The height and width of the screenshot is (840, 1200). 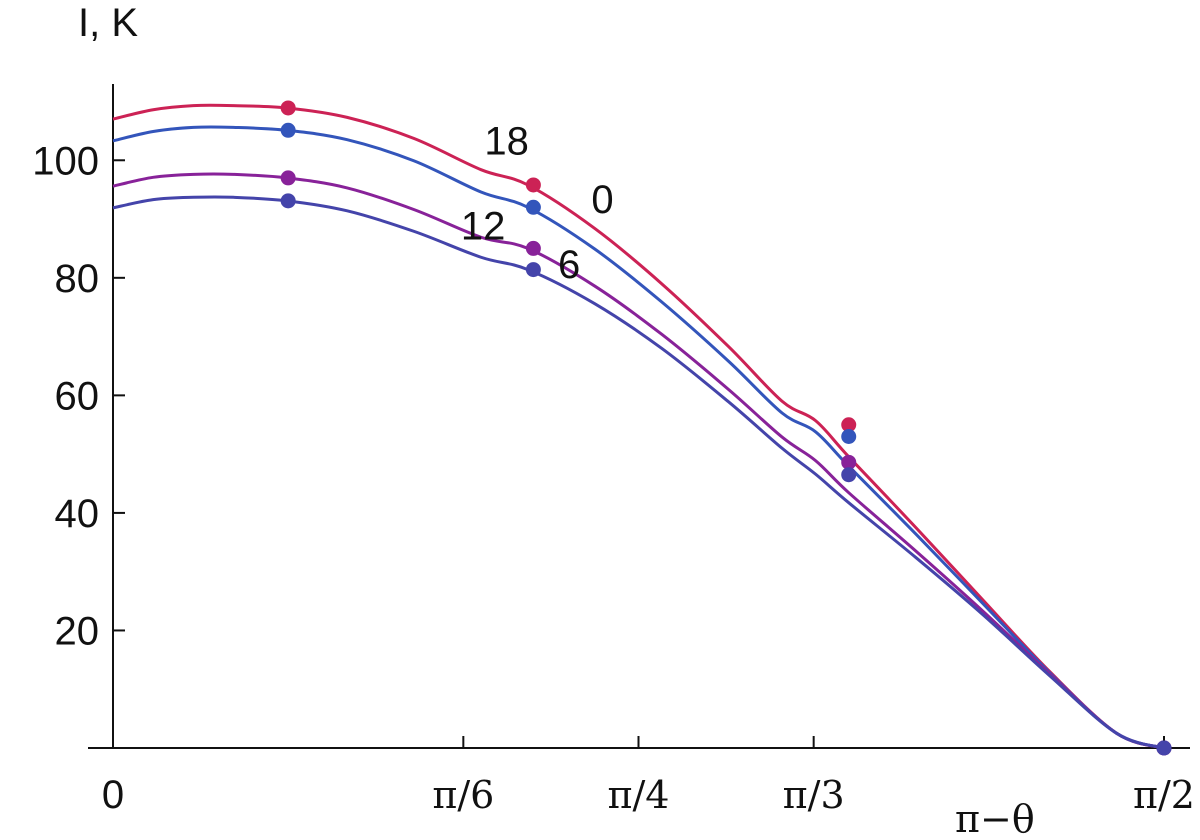 What do you see at coordinates (77, 514) in the screenshot?
I see `y-tick-label: 40` at bounding box center [77, 514].